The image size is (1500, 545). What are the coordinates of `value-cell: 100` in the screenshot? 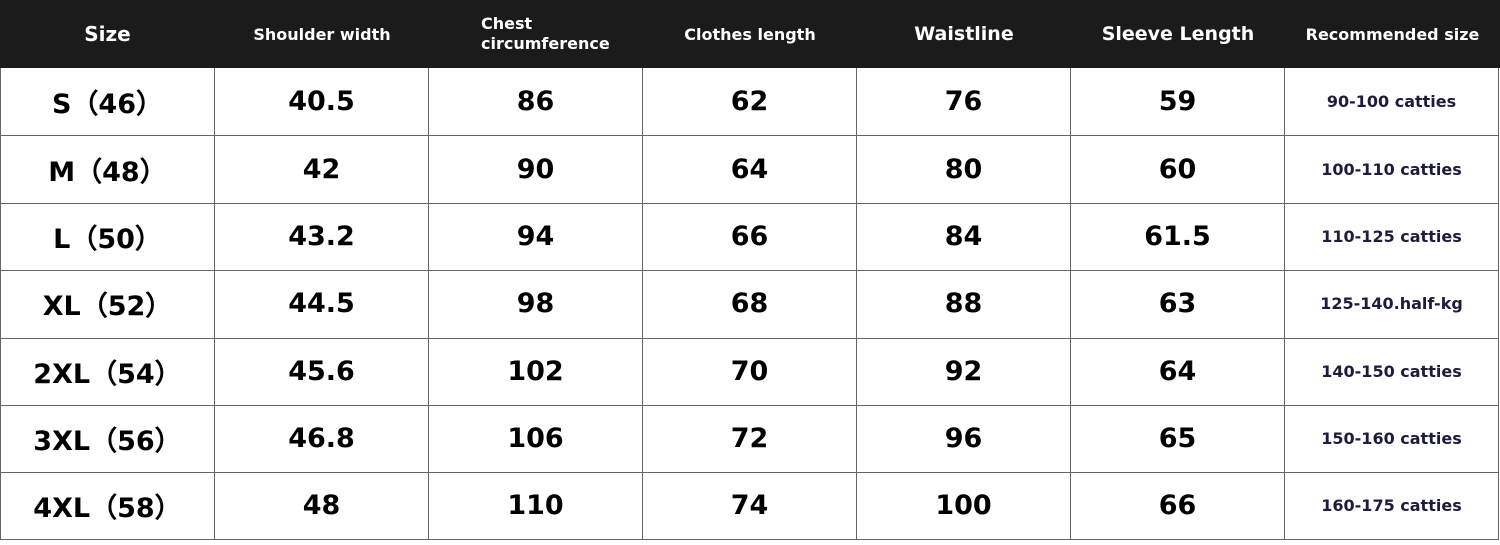 It's located at (964, 506).